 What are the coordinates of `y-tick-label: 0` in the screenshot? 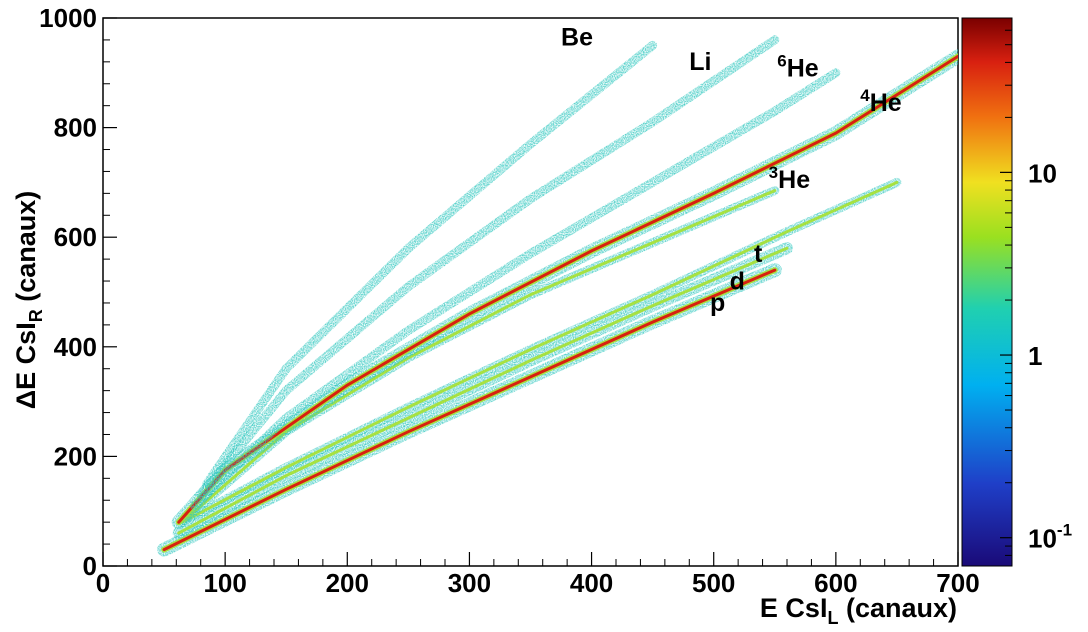 It's located at (90, 566).